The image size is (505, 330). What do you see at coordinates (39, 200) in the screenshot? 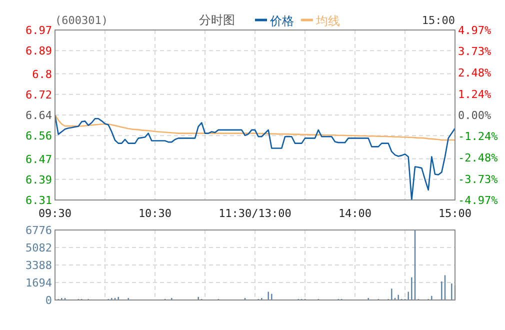
I see `y-tick-label: 6.31` at bounding box center [39, 200].